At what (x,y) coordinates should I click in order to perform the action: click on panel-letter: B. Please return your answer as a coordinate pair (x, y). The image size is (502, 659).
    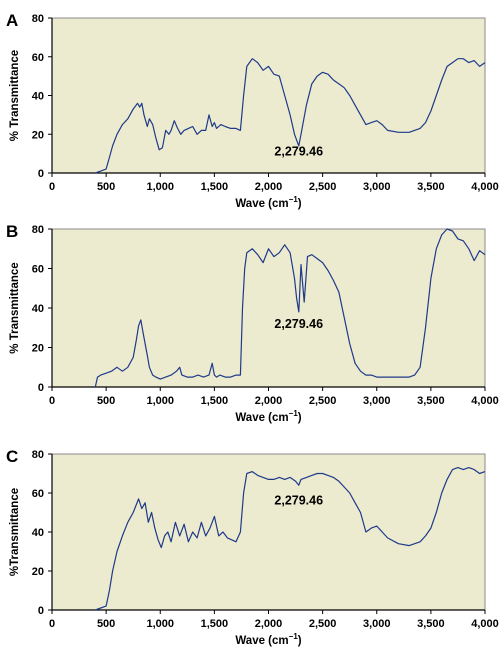
    Looking at the image, I should click on (12, 231).